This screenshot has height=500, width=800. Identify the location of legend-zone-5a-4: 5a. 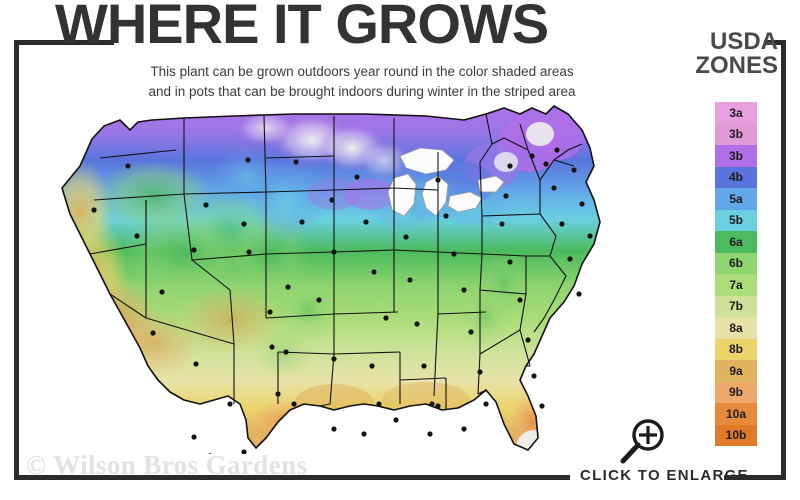
(736, 199).